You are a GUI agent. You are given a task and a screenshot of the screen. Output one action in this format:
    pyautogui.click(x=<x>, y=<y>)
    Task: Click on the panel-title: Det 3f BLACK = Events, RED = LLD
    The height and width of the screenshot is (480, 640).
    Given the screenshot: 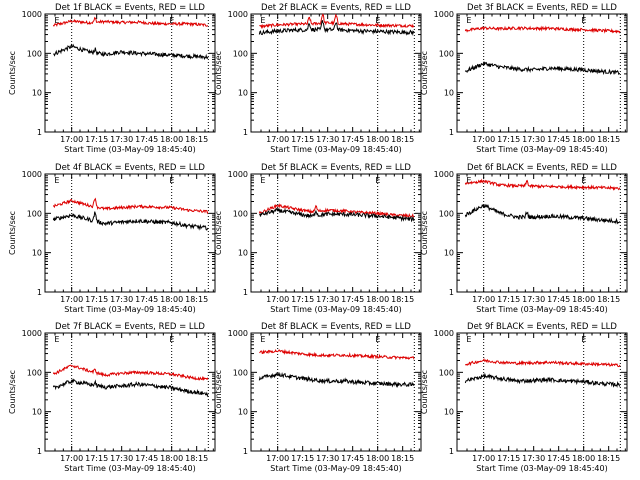 What is the action you would take?
    pyautogui.click(x=542, y=8)
    